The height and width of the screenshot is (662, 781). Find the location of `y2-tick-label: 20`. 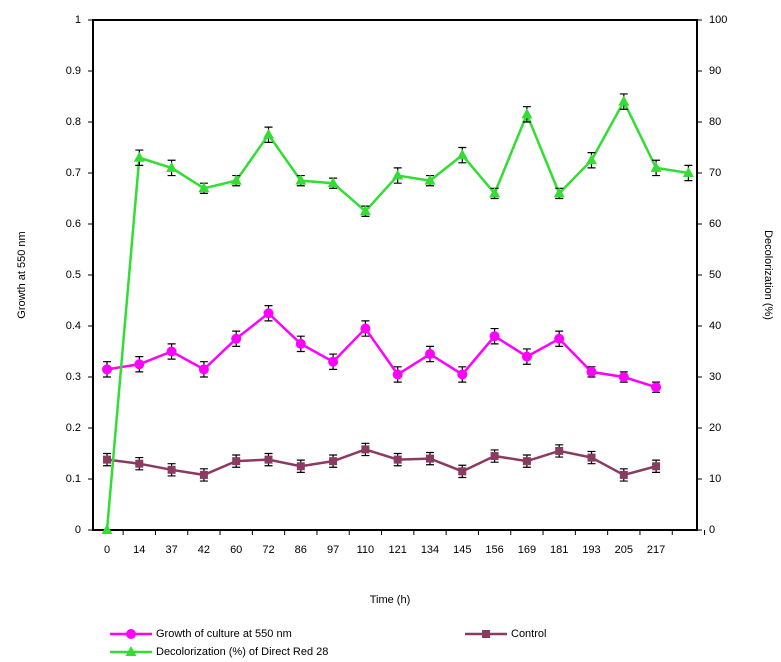

y2-tick-label: 20 is located at coordinates (715, 428).